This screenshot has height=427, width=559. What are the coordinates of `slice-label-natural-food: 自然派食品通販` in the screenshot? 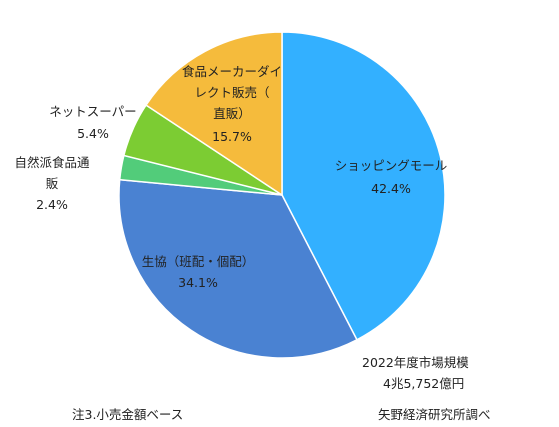 It's located at (52, 173).